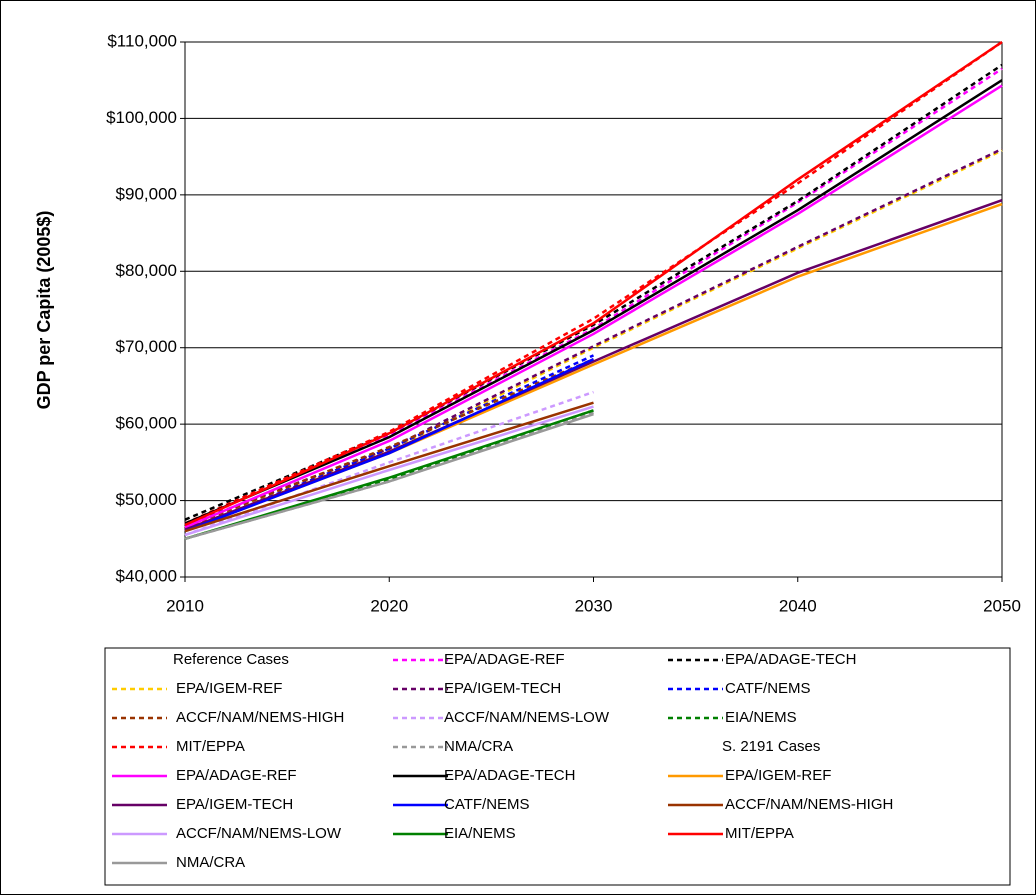 This screenshot has width=1036, height=895. What do you see at coordinates (146, 575) in the screenshot?
I see `y-tick-label: $40,000` at bounding box center [146, 575].